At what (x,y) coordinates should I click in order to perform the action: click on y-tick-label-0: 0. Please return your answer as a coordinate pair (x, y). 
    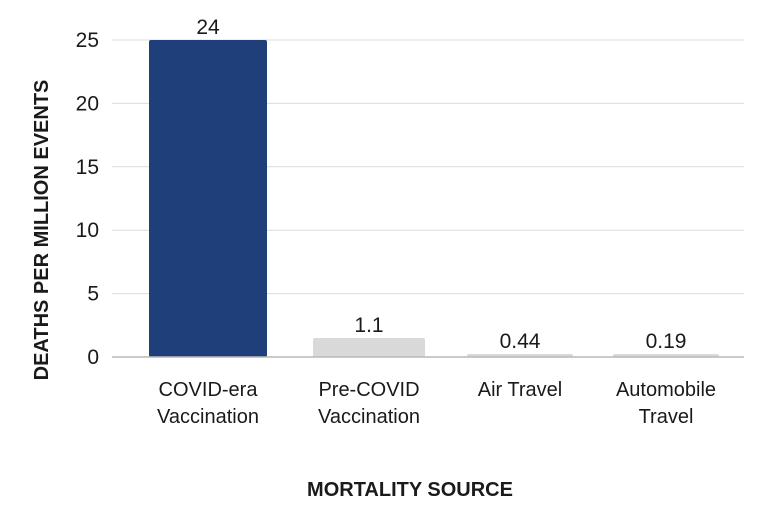
    Looking at the image, I should click on (93, 357).